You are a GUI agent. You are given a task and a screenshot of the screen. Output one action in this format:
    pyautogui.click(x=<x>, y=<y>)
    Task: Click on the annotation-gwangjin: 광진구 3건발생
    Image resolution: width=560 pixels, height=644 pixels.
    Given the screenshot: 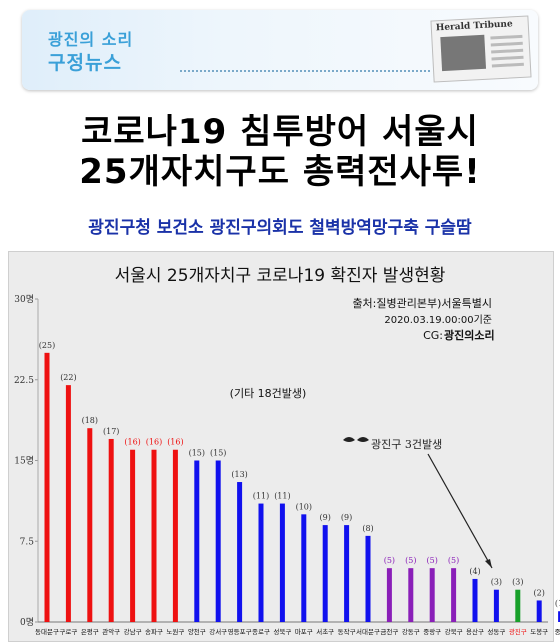 What is the action you would take?
    pyautogui.click(x=406, y=444)
    